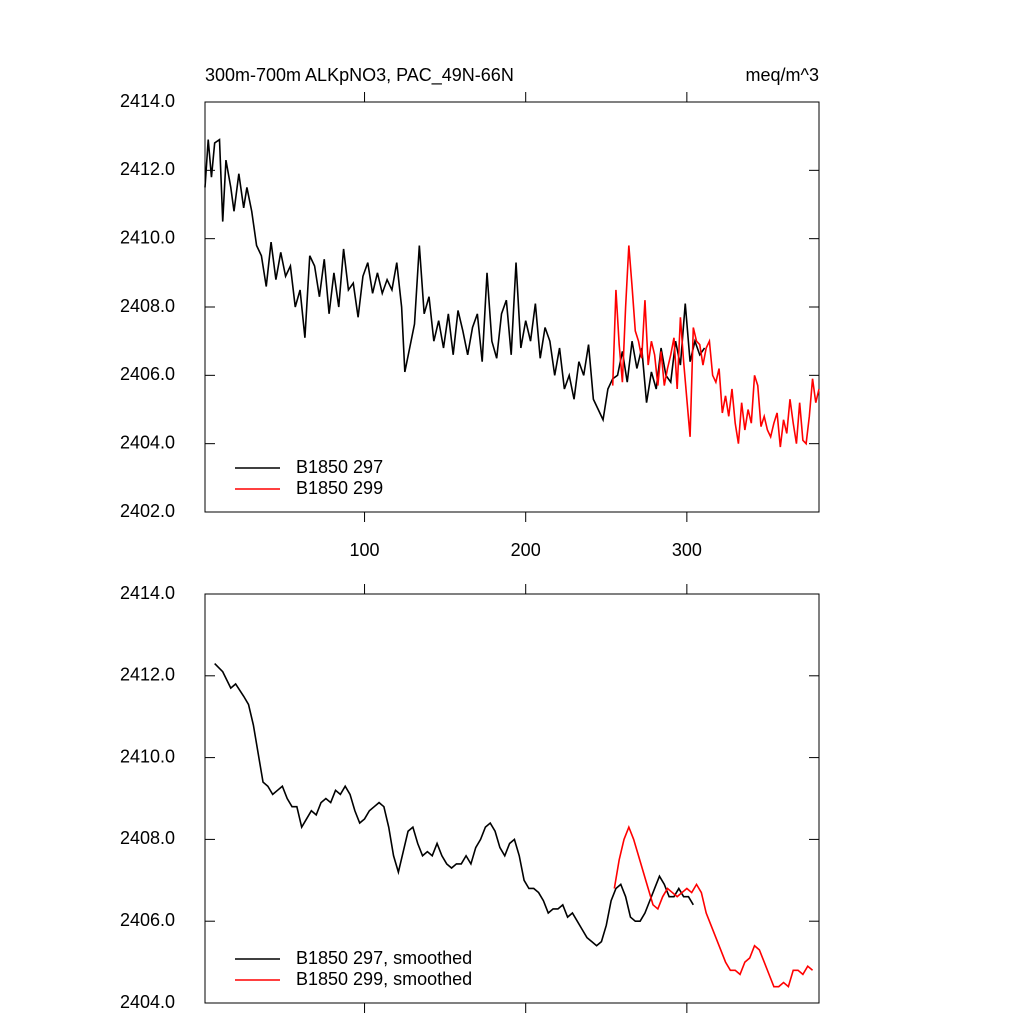 The width and height of the screenshot is (1024, 1024). I want to click on x-tick-label: 100, so click(365, 550).